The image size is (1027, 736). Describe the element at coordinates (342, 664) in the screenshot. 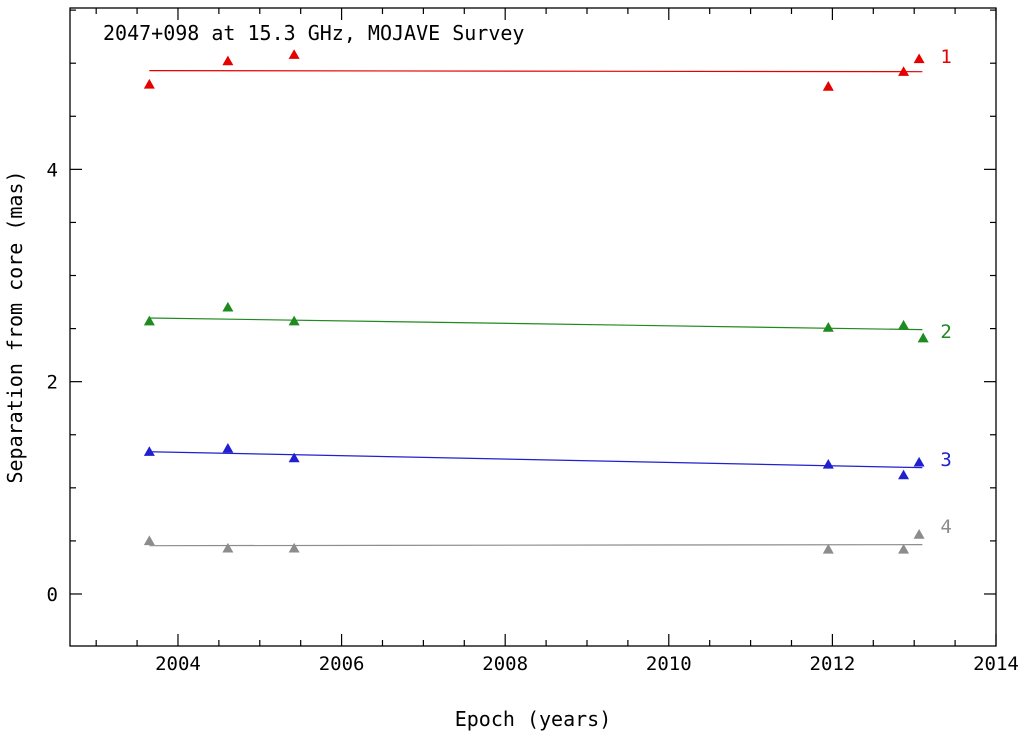

I see `x-tick-label: 2006` at that location.